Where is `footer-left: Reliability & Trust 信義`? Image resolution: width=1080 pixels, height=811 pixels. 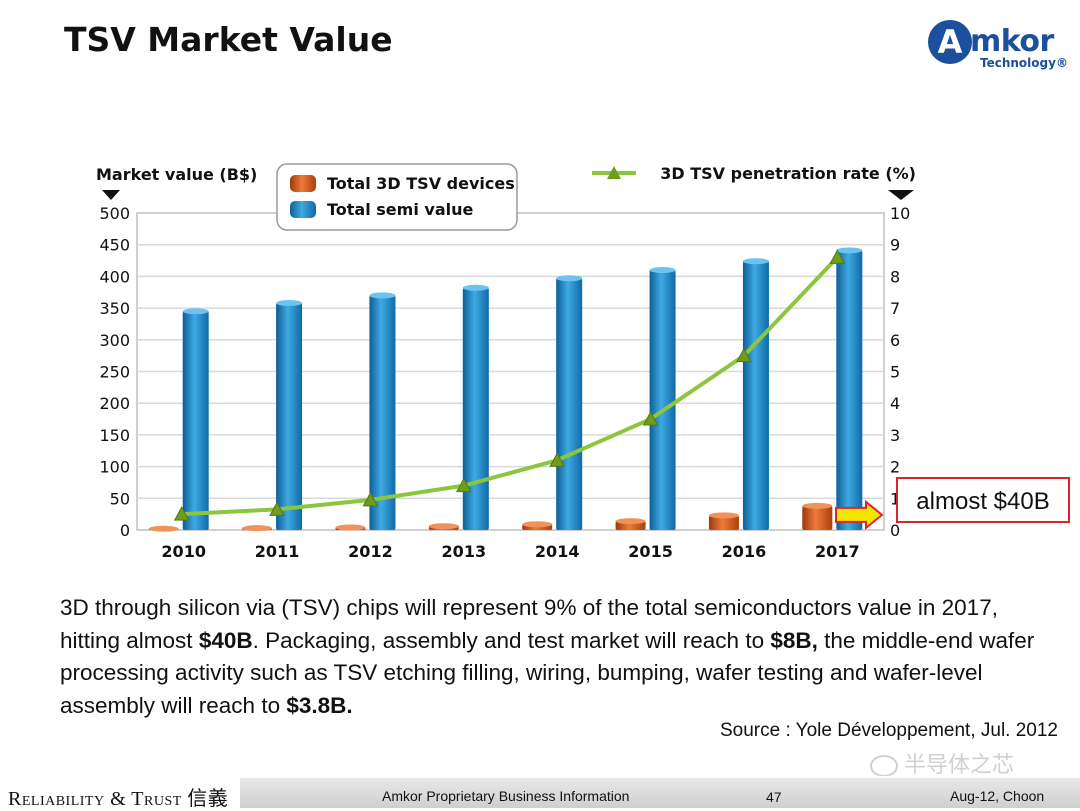
footer-left: Reliability & Trust 信義 is located at coordinates (118, 799).